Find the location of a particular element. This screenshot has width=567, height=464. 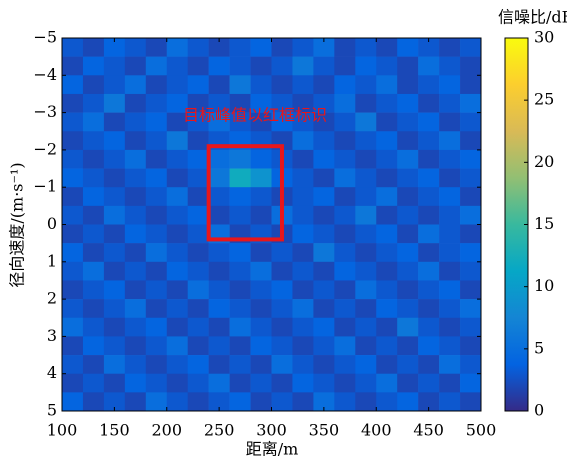

y-tick-label: −5 is located at coordinates (45, 37).